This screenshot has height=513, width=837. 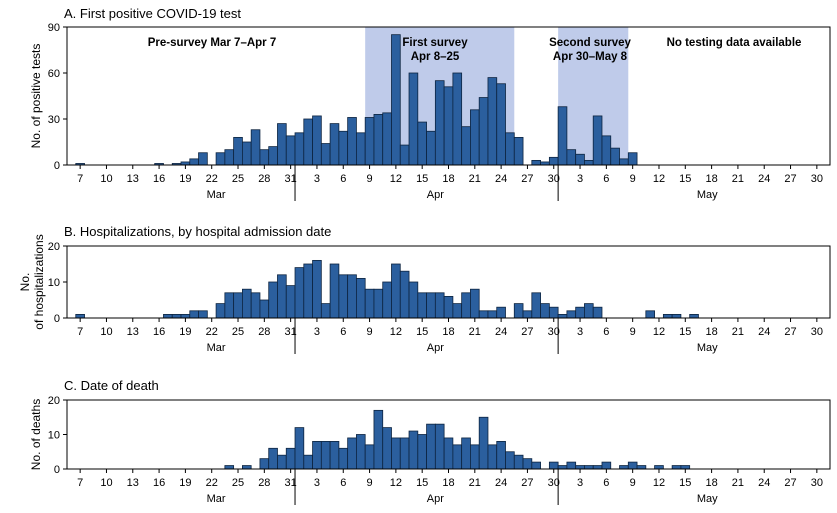 What do you see at coordinates (212, 332) in the screenshot?
I see `x-tick-label: 22` at bounding box center [212, 332].